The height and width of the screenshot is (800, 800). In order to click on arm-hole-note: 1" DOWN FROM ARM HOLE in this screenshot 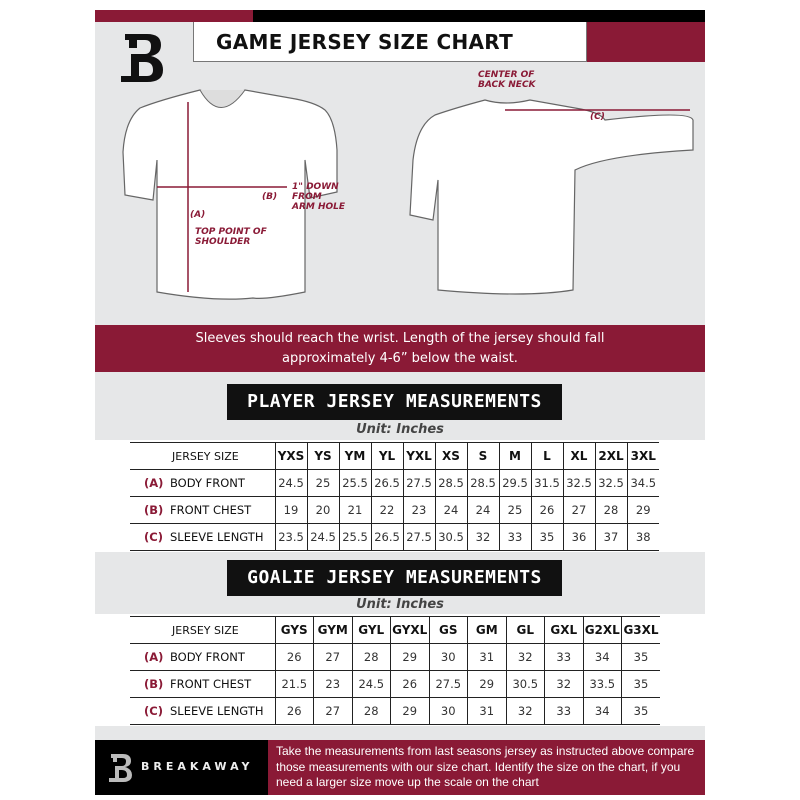, I will do `click(319, 197)`.